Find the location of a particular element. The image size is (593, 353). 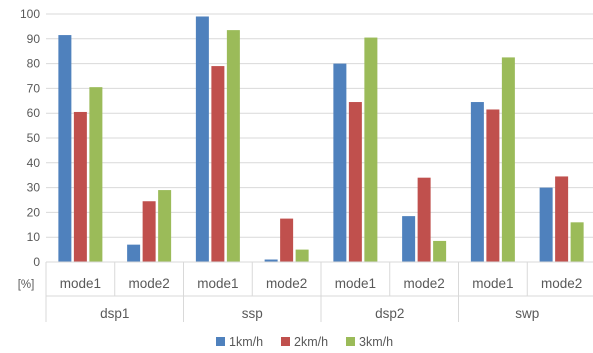

y-tick-label: 90 is located at coordinates (34, 39).